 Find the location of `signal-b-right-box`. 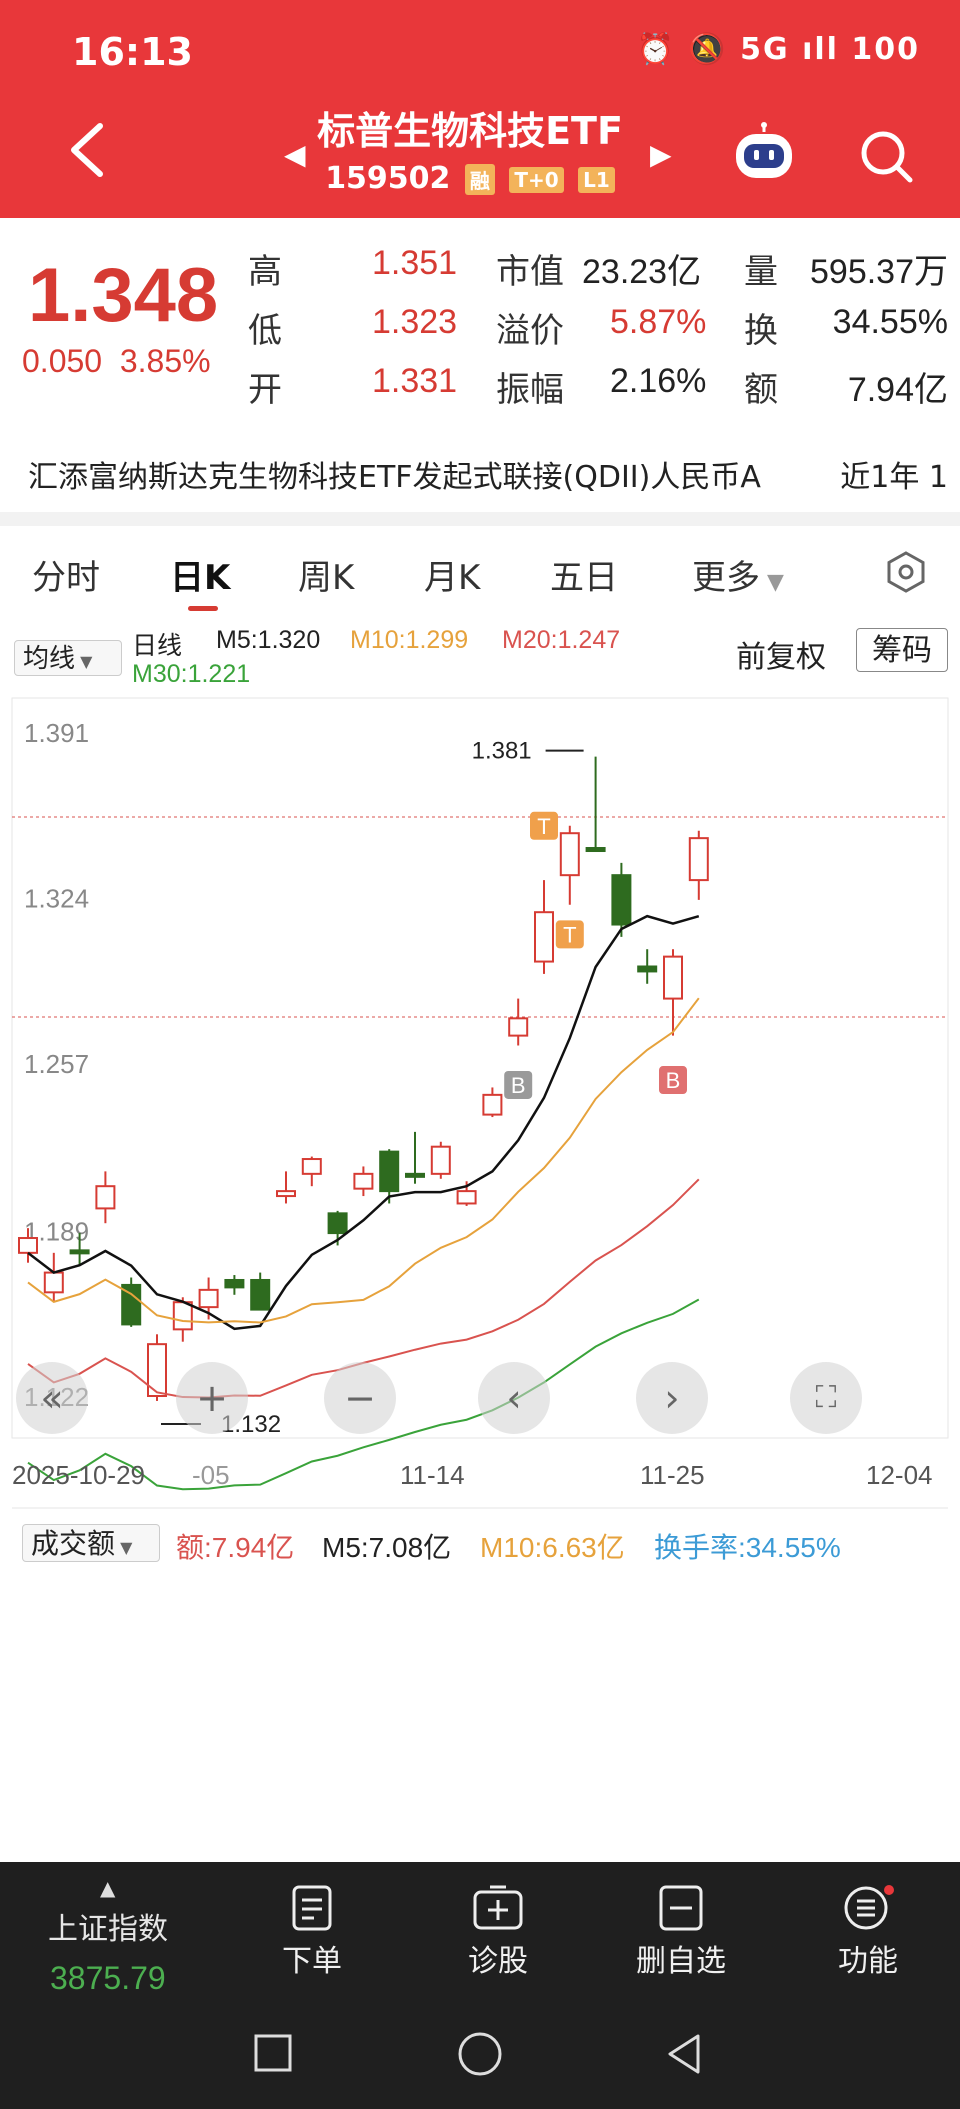

signal-b-right-box is located at coordinates (673, 1080).